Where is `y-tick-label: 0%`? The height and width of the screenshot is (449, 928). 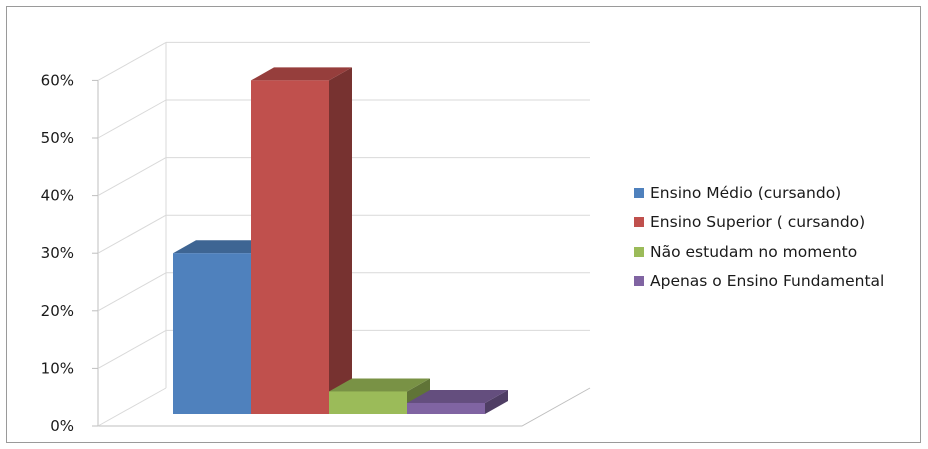
y-tick-label: 0% is located at coordinates (62, 426).